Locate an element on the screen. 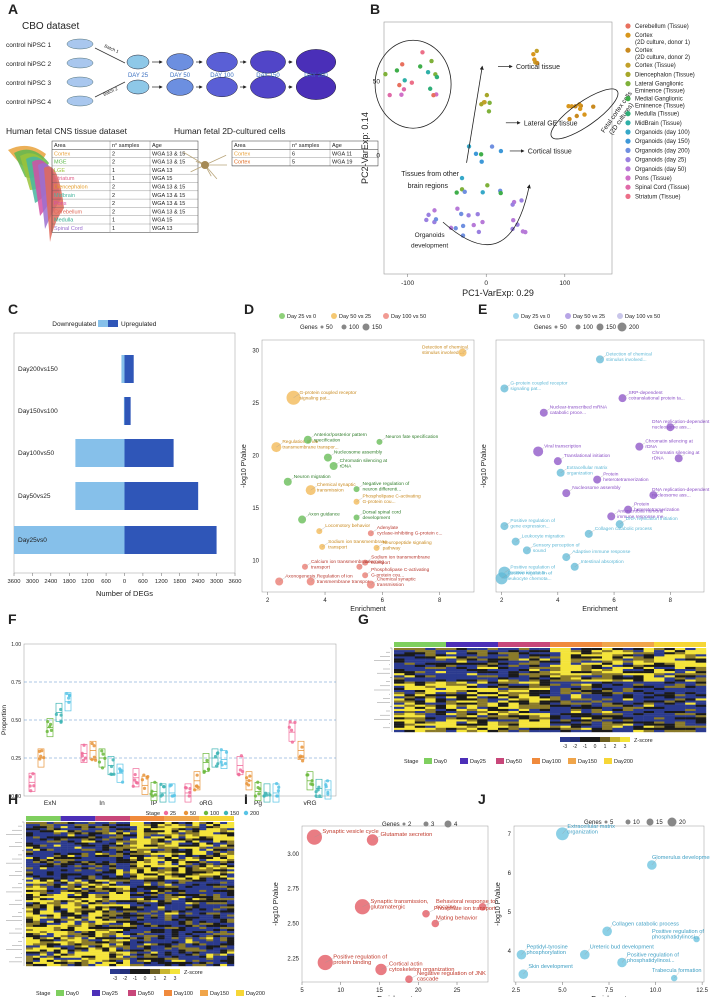 The image size is (710, 997). point-label: Dorsal spinal cord is located at coordinates (382, 512).